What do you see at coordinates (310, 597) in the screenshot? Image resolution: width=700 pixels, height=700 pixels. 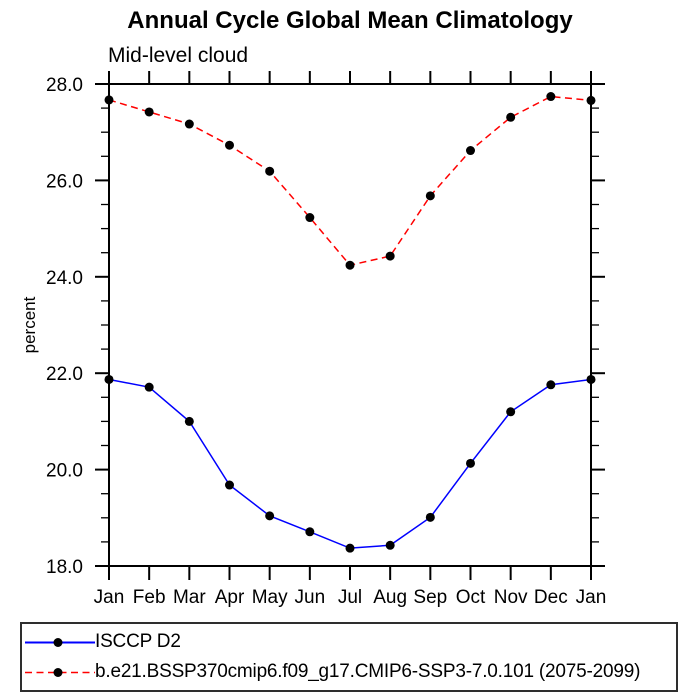 I see `x-tick-label: Jun` at bounding box center [310, 597].